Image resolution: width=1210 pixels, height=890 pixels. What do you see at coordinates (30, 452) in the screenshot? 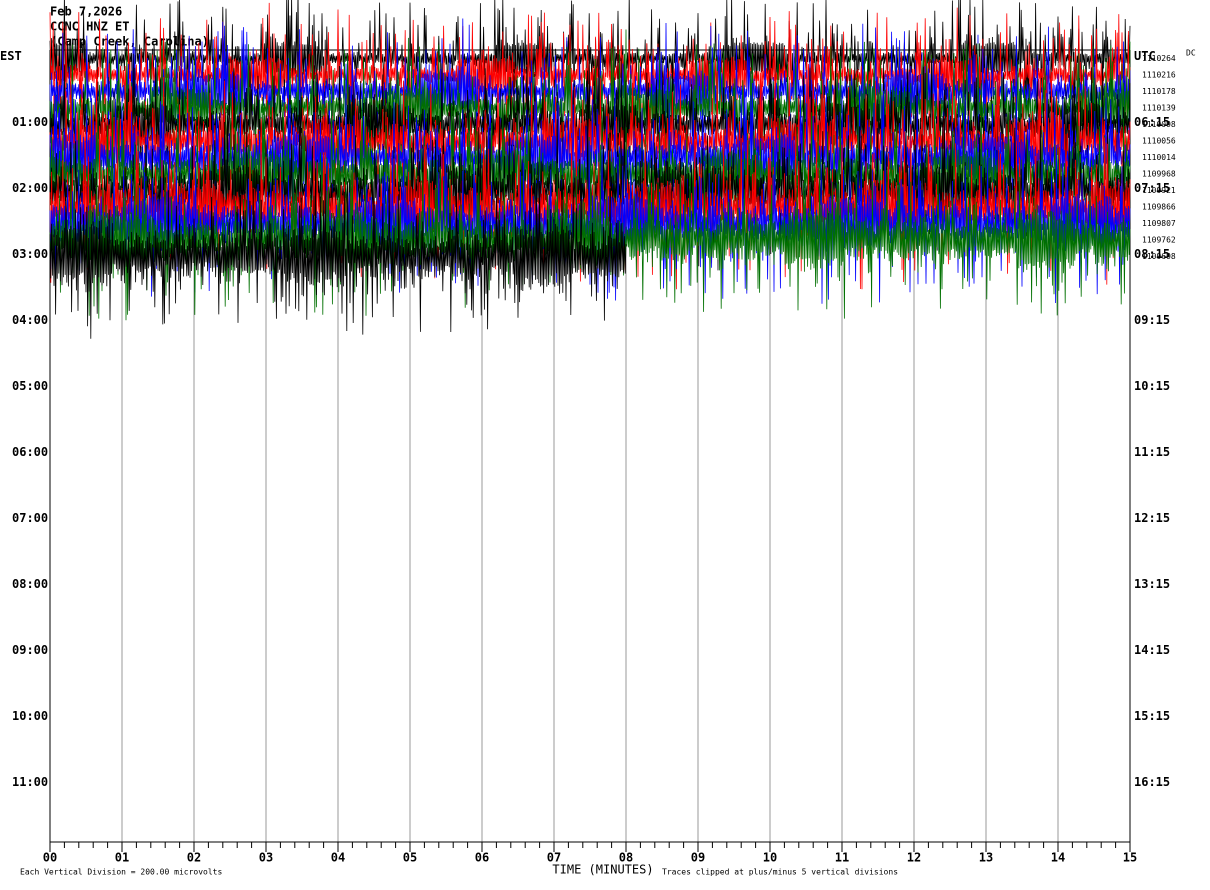
I see `y-tick-label: 06:00` at bounding box center [30, 452].